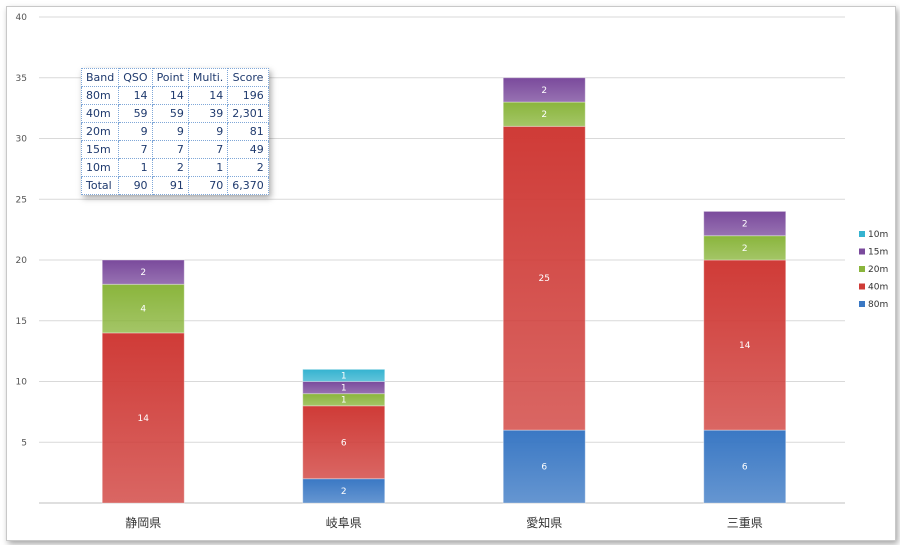  Describe the element at coordinates (170, 185) in the screenshot. I see `cell-point: 91` at that location.